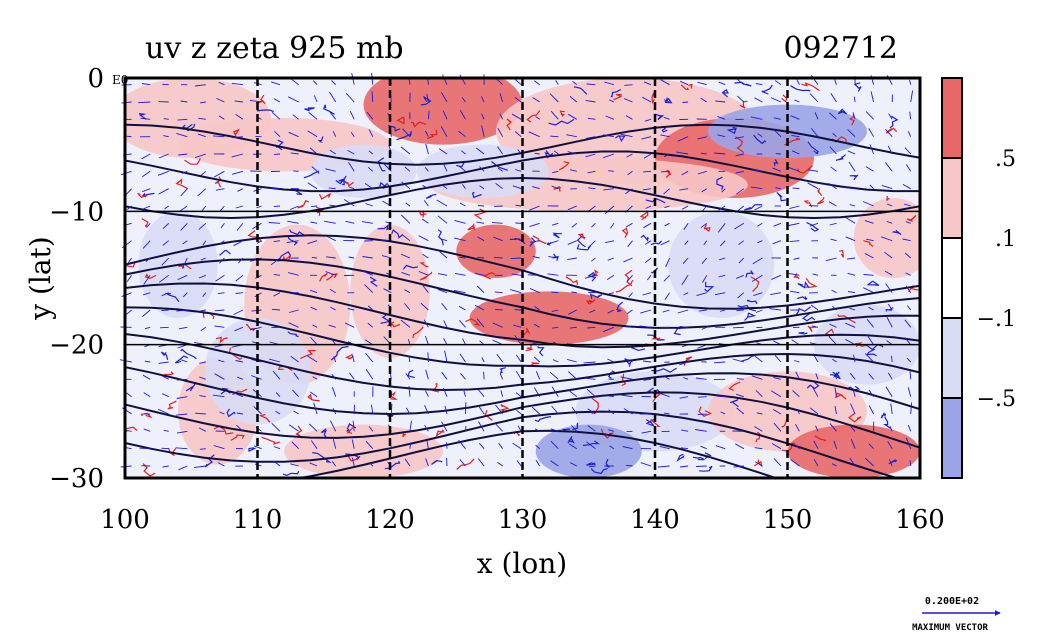 The image size is (1056, 637). What do you see at coordinates (76, 479) in the screenshot?
I see `y-tick-label: −30` at bounding box center [76, 479].